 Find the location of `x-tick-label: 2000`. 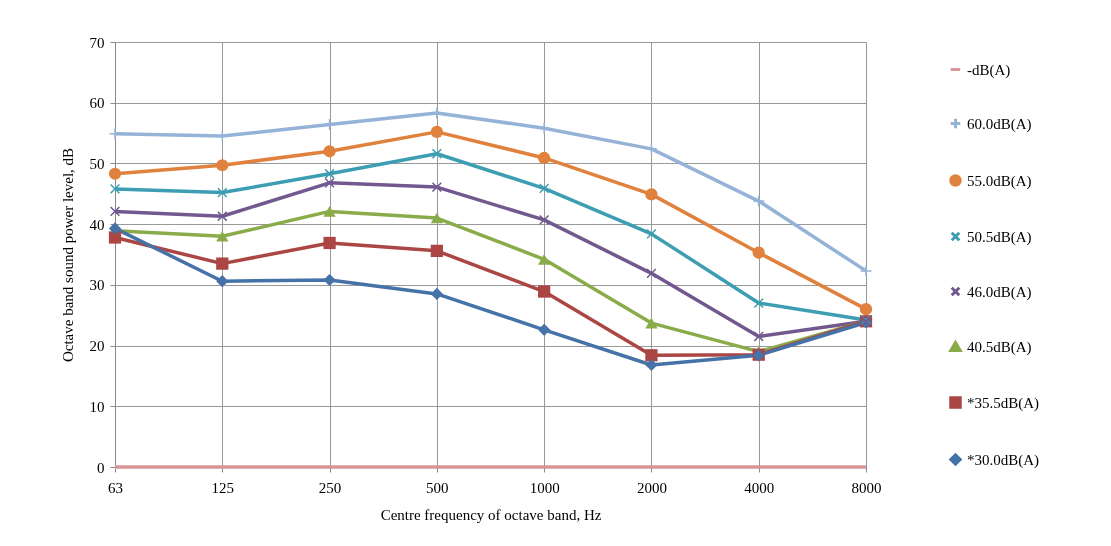

x-tick-label: 2000 is located at coordinates (651, 487).